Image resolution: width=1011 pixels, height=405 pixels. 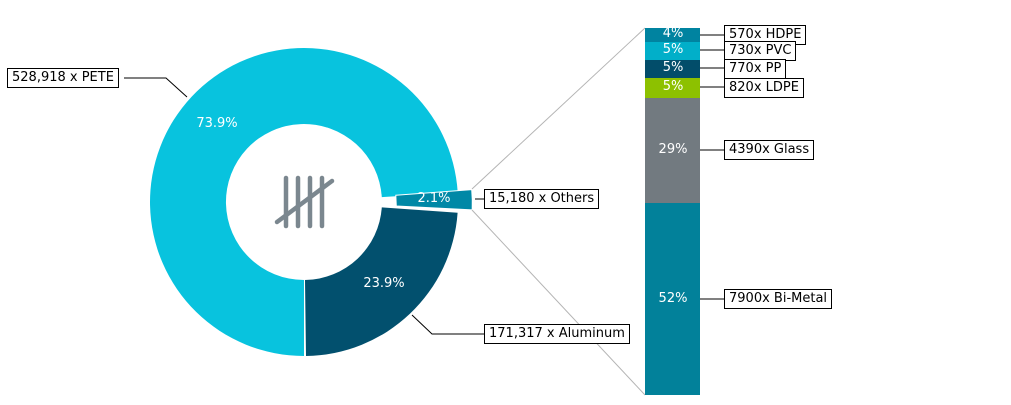 I want to click on bar-percent-hdpe: 4%, so click(x=673, y=33).